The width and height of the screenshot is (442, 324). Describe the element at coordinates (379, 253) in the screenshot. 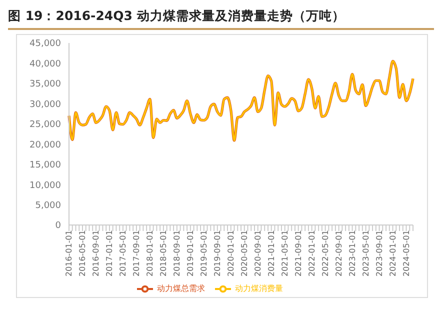

I see `x-tick-label: 2023-09-01` at that location.